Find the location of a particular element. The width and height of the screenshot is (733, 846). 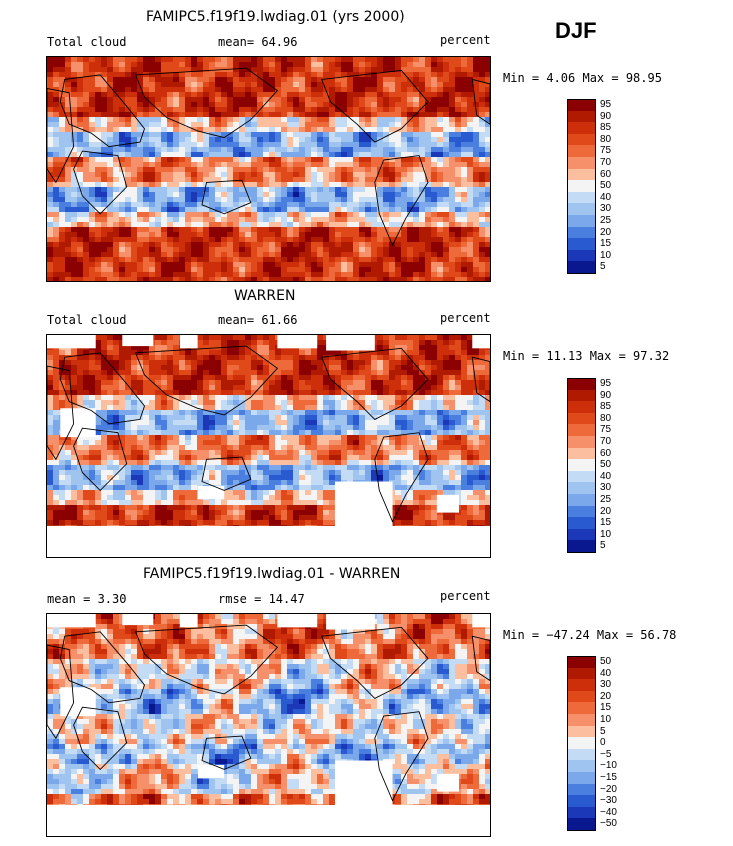

panel-2-units-label: percent is located at coordinates (465, 318).